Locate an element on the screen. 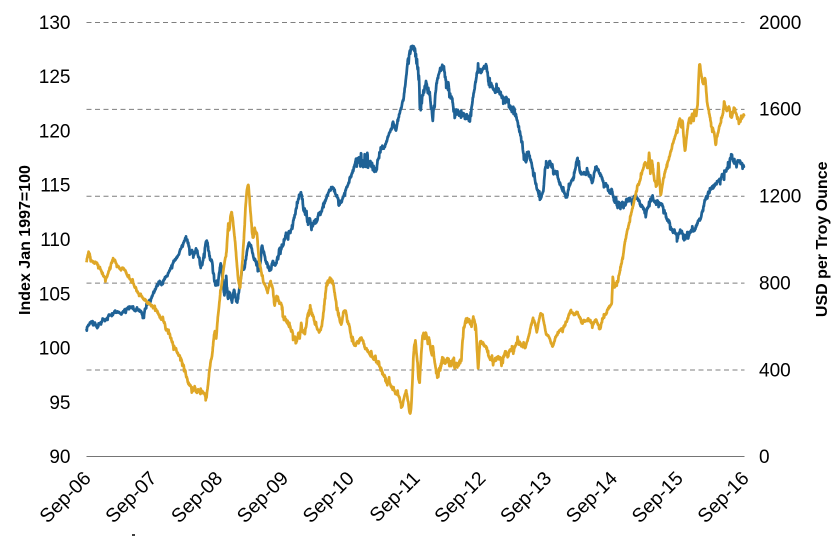 The height and width of the screenshot is (541, 840). svg-text: 800 is located at coordinates (775, 283).